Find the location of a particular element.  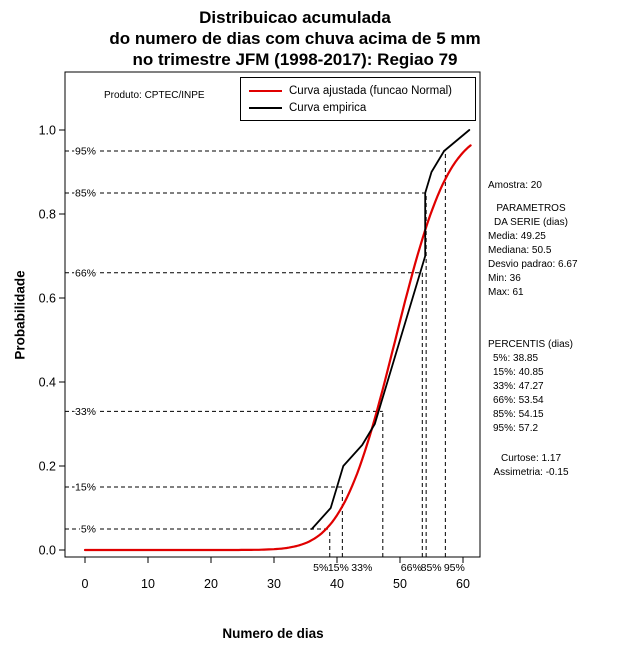

x-tick-label: 30 is located at coordinates (274, 584).